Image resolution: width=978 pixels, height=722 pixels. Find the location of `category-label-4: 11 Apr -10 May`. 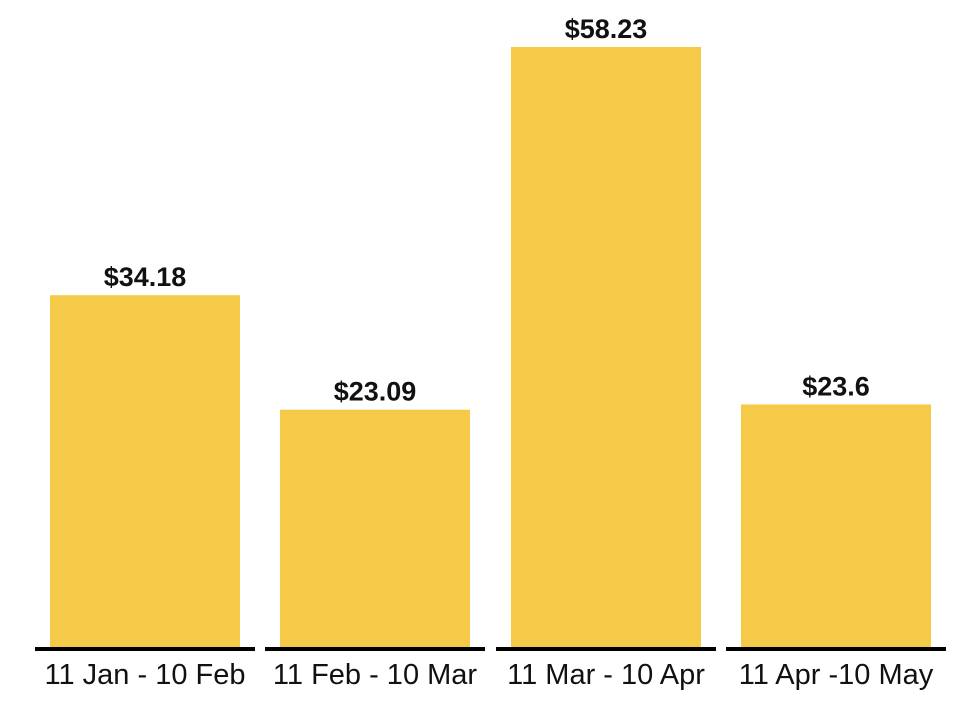

category-label-4: 11 Apr -10 May is located at coordinates (836, 675).